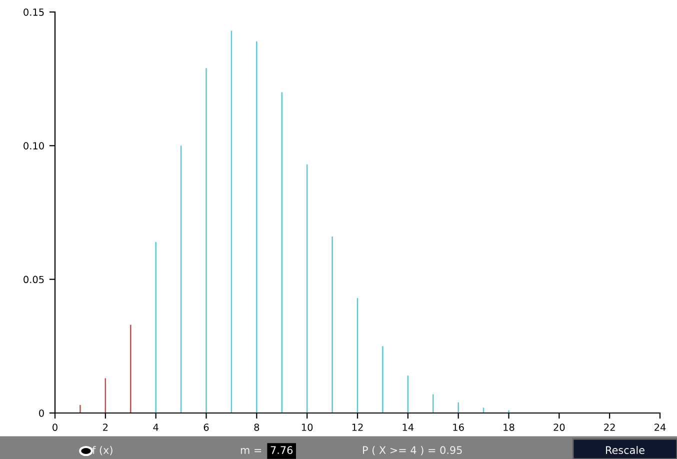  Describe the element at coordinates (559, 427) in the screenshot. I see `x-tick-label: 20` at that location.